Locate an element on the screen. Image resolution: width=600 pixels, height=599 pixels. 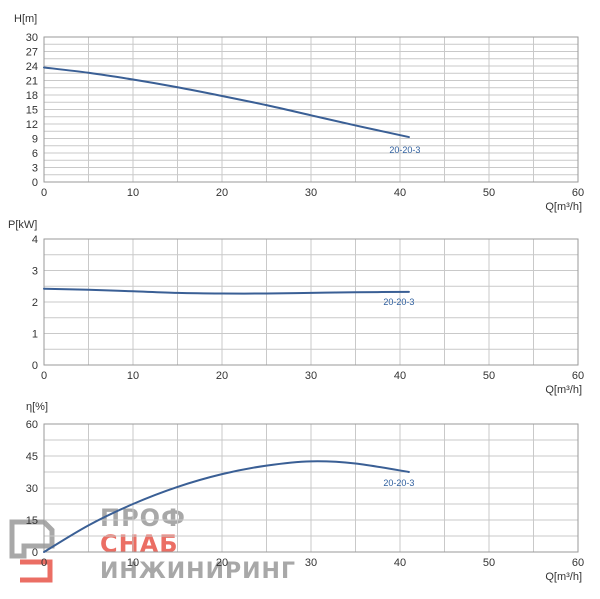
y-tick-label: 6 is located at coordinates (35, 154).